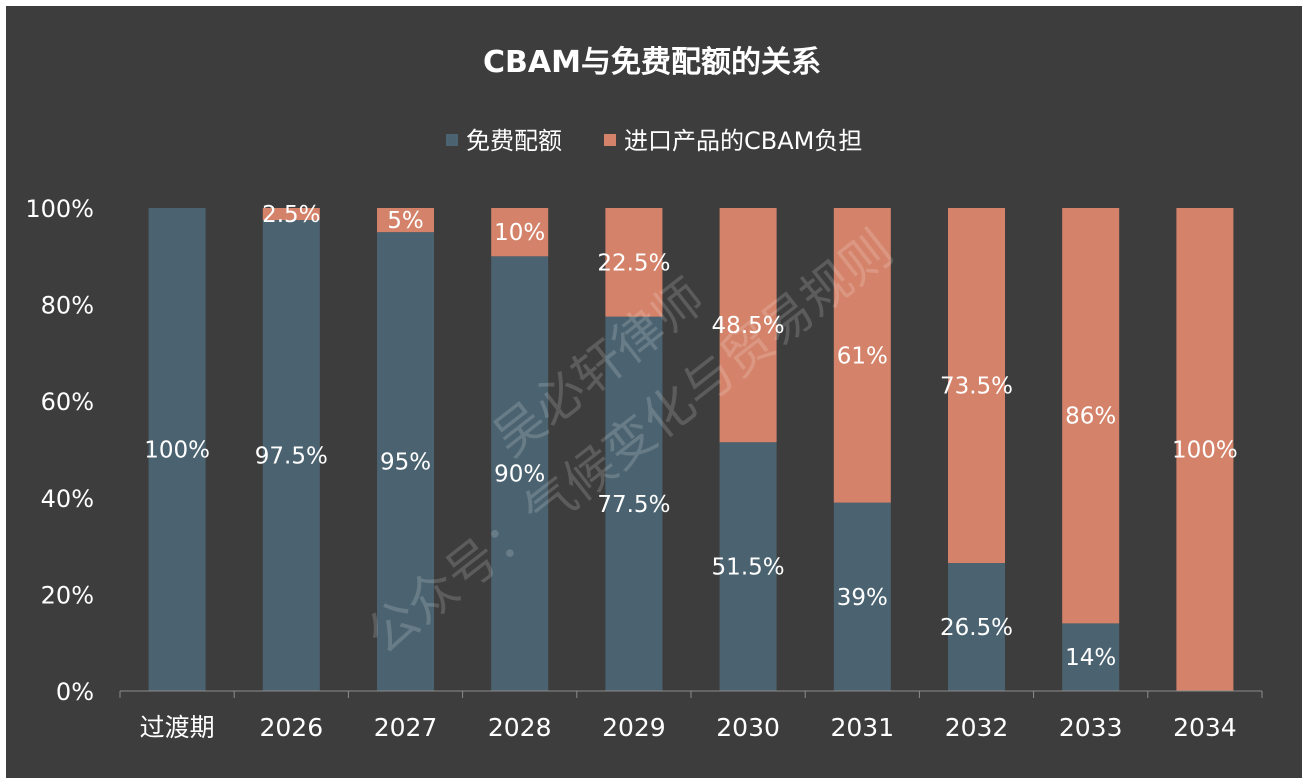 Image resolution: width=1306 pixels, height=784 pixels. What do you see at coordinates (520, 727) in the screenshot?
I see `x-tick-label: 2028` at bounding box center [520, 727].